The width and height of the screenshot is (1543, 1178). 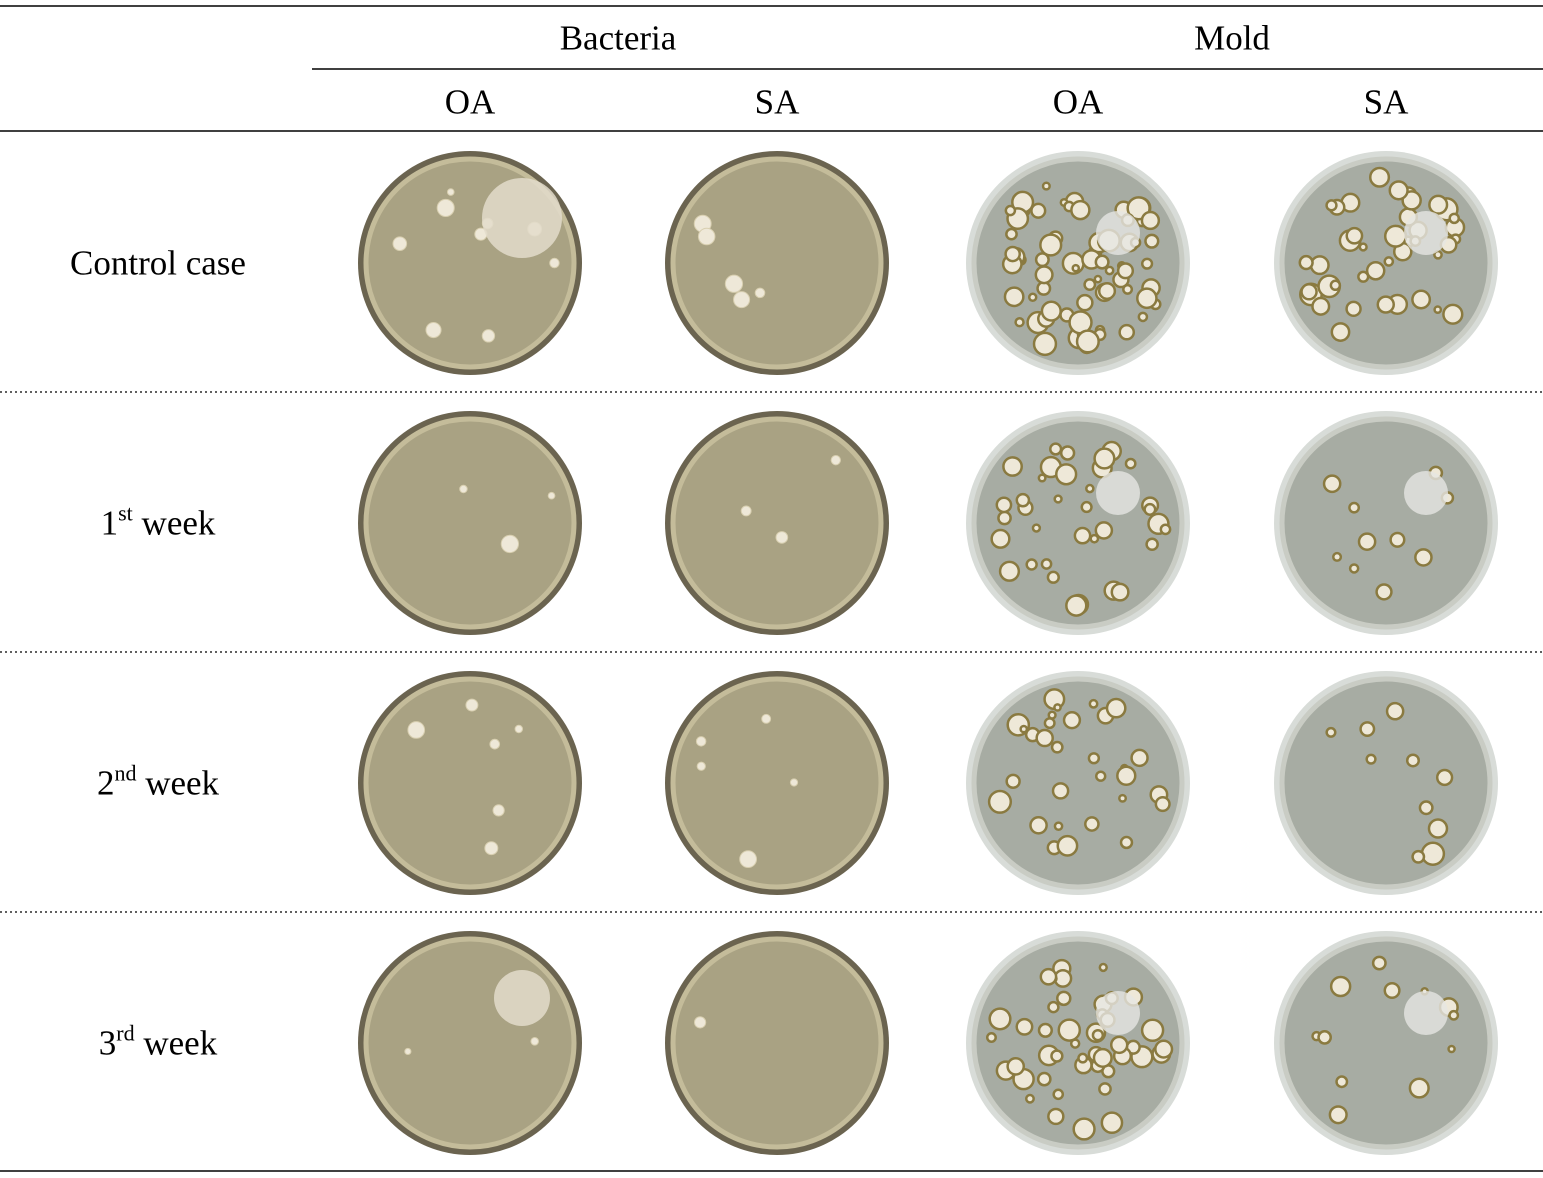 I want to click on ordinal-suffix: nd, so click(x=125, y=773).